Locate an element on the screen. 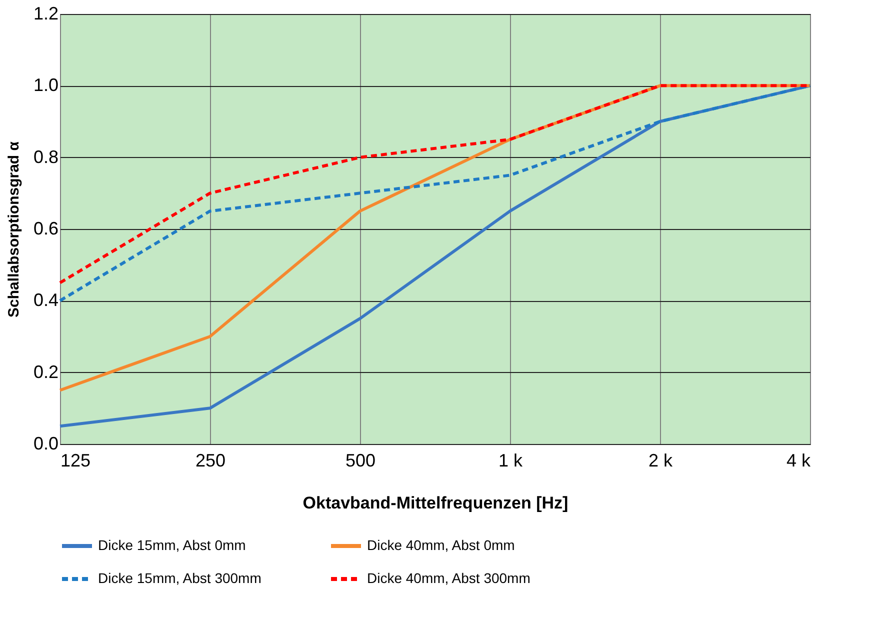 Image resolution: width=881 pixels, height=631 pixels. legend-label: Dicke 15mm, Abst 0mm is located at coordinates (172, 545).